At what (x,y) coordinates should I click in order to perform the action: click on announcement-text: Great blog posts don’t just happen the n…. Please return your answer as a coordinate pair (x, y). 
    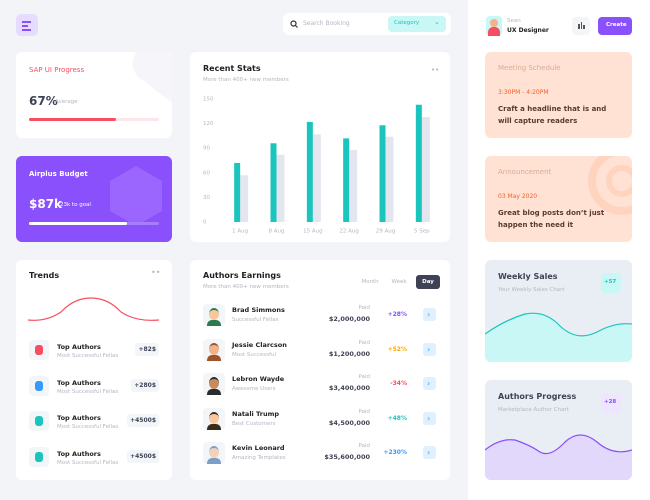
    Looking at the image, I should click on (551, 219).